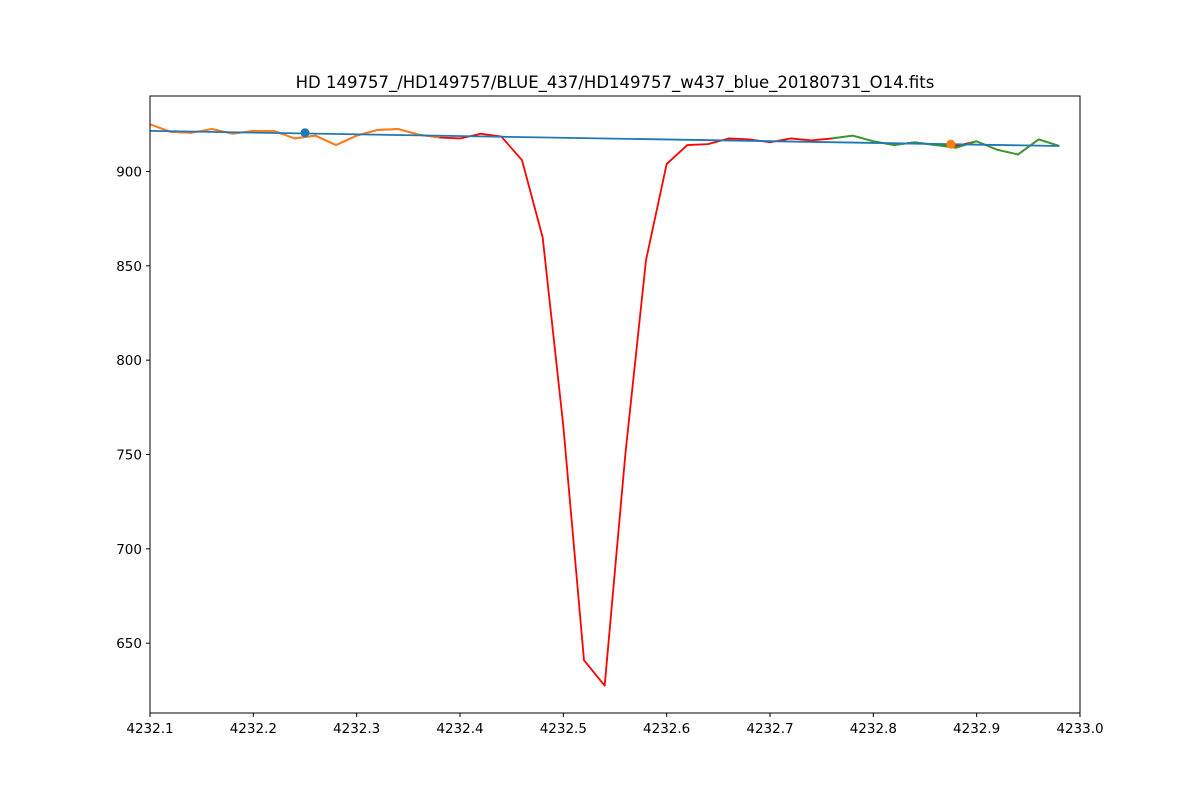 This screenshot has height=800, width=1200. I want to click on y-tick-label: 750, so click(129, 456).